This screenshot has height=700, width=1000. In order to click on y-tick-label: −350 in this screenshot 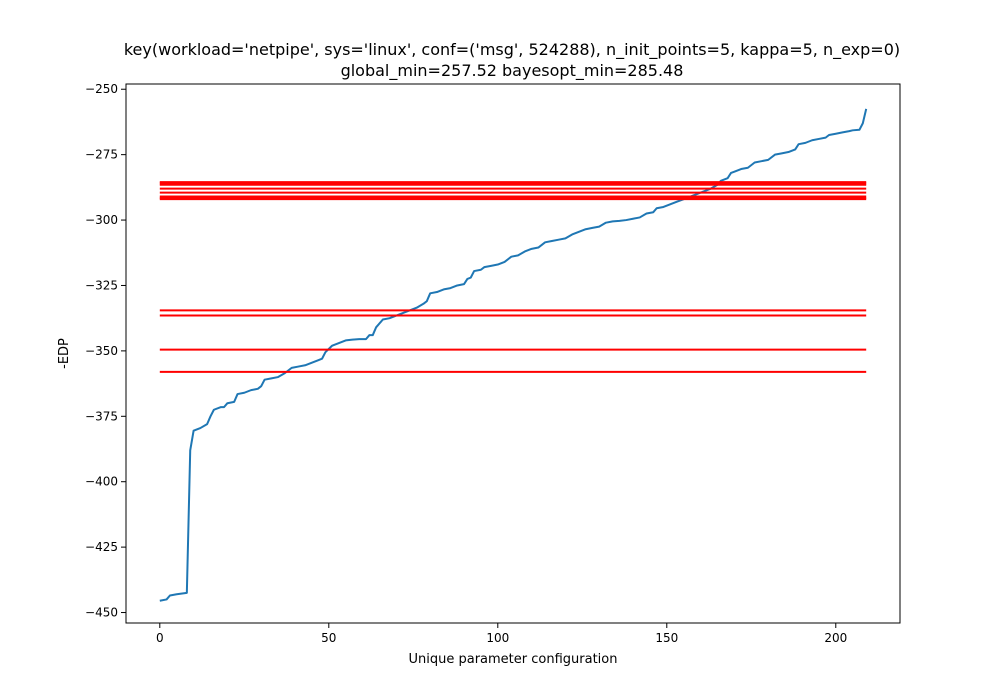, I will do `click(101, 351)`.